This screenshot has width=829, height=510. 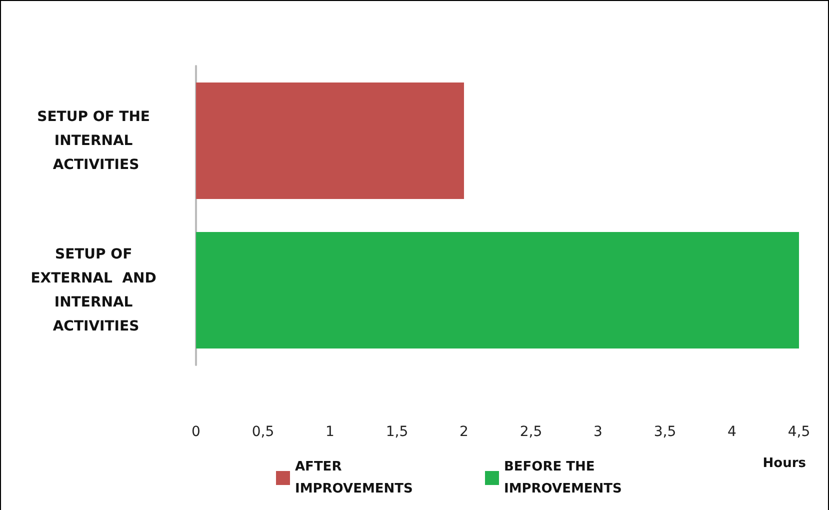 What do you see at coordinates (784, 463) in the screenshot?
I see `x-axis-title: Hours` at bounding box center [784, 463].